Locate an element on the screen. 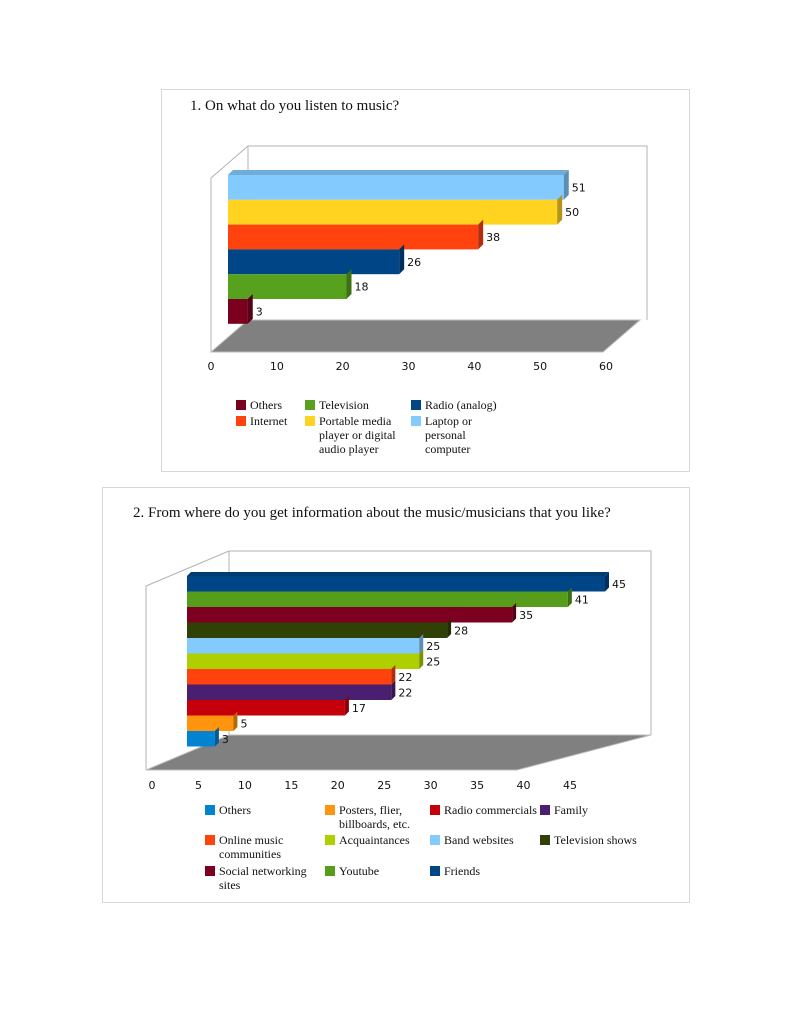  x-tick-label: 40 is located at coordinates (474, 366).